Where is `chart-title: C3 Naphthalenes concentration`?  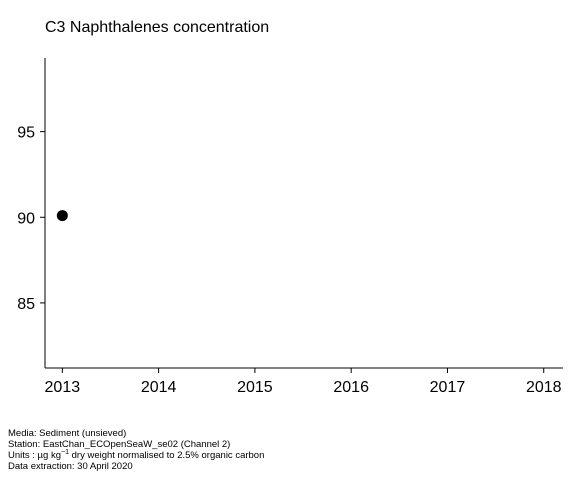
chart-title: C3 Naphthalenes concentration is located at coordinates (157, 27).